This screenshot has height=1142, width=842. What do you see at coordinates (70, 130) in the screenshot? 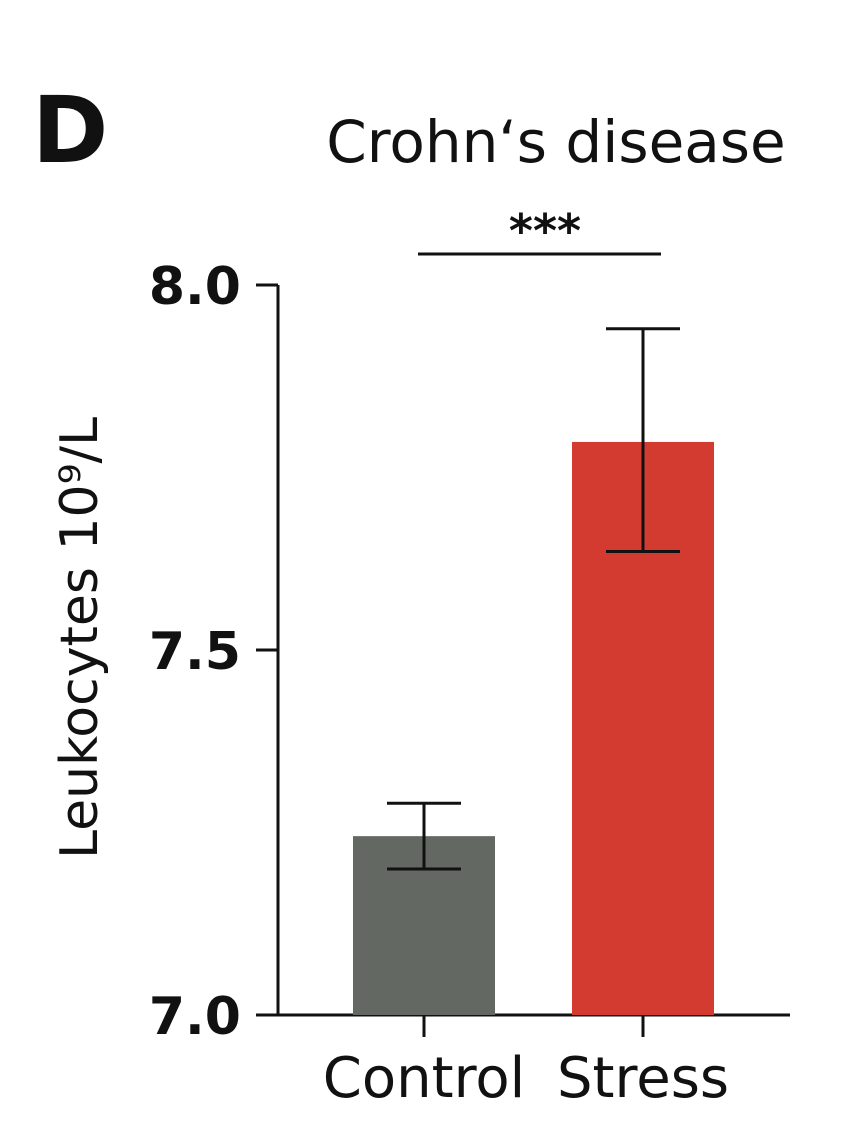
I see `panel-label: D` at bounding box center [70, 130].